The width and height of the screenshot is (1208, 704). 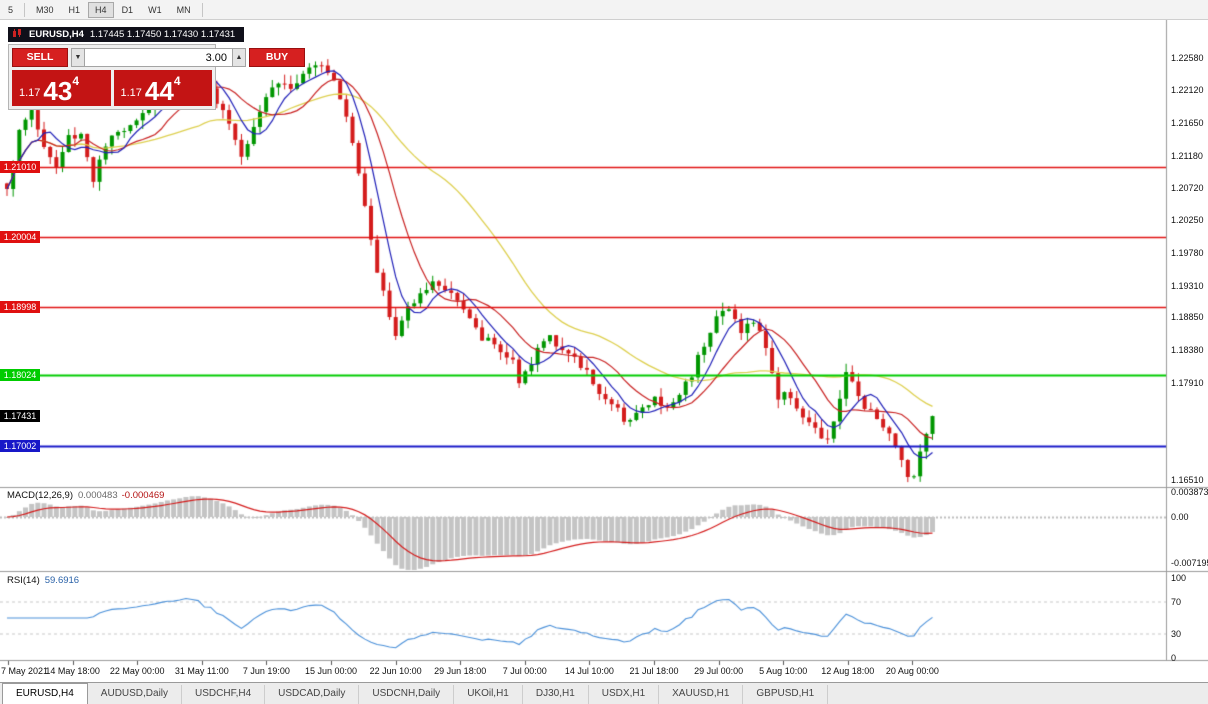 What do you see at coordinates (224, 694) in the screenshot?
I see `chart-tab-usdchf-h4: USDCHF,H4` at bounding box center [224, 694].